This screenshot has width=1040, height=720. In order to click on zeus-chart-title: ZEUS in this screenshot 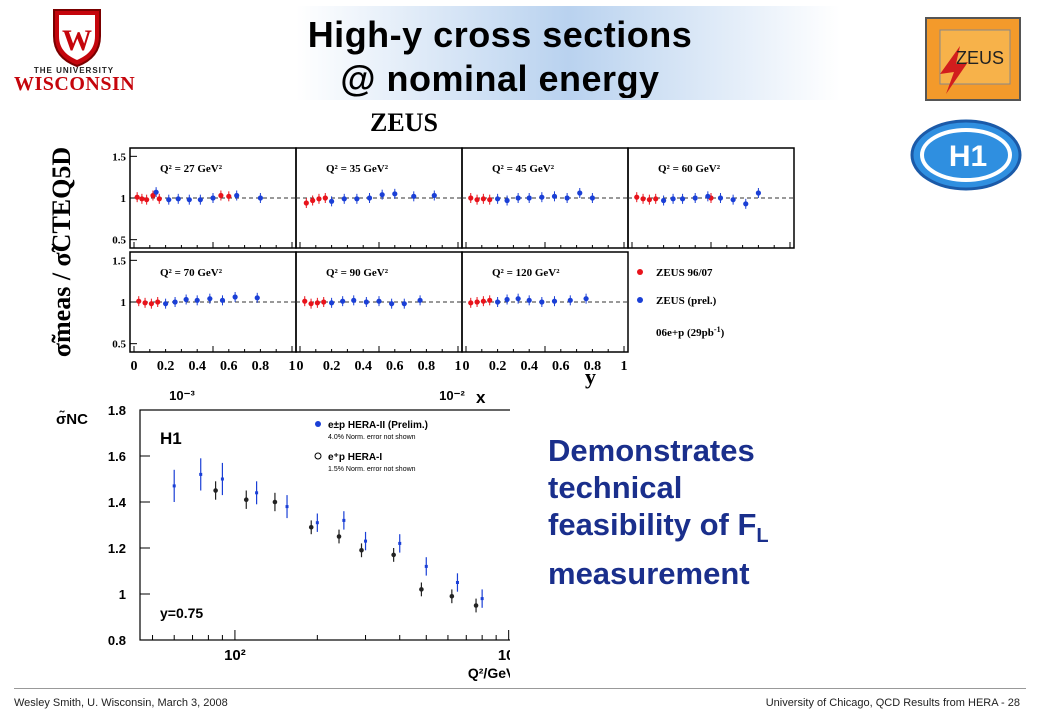, I will do `click(404, 122)`.